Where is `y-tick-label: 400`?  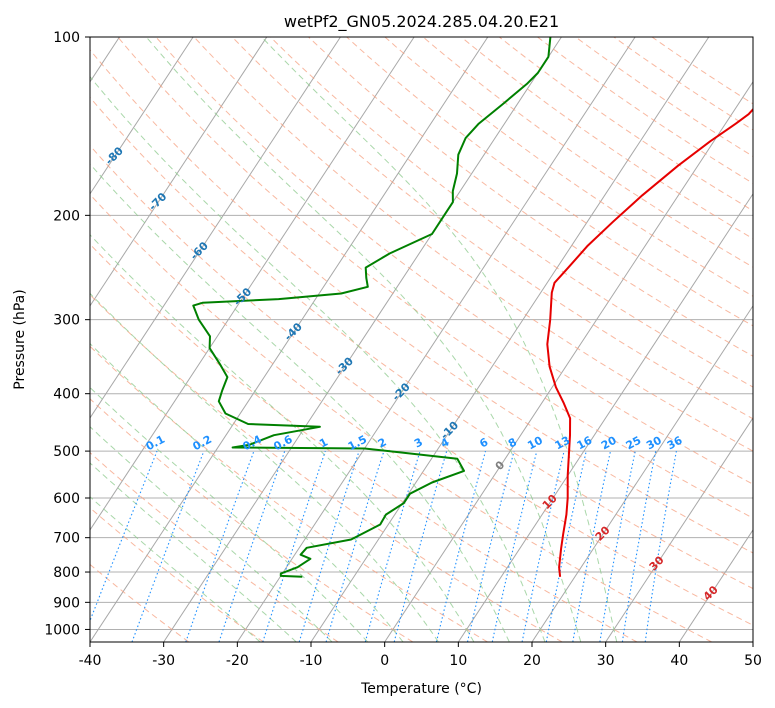
y-tick-label: 400 is located at coordinates (66, 395).